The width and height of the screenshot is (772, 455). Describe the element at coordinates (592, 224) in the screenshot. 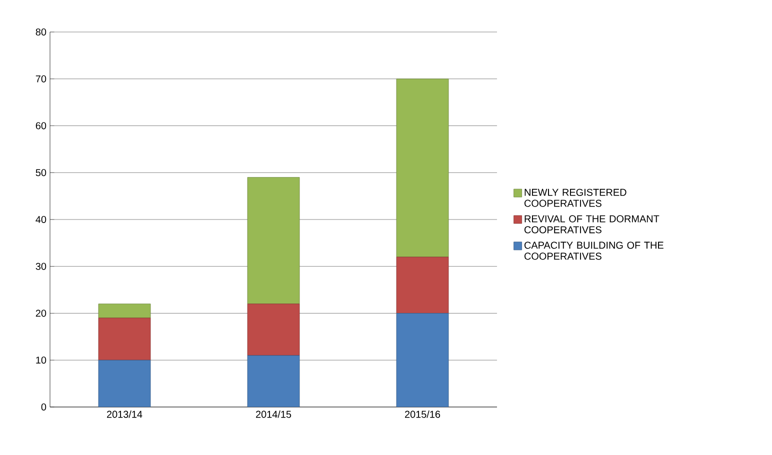

I see `legend-label: REVIVAL OF THE DORMANT COOPERATIVES` at that location.